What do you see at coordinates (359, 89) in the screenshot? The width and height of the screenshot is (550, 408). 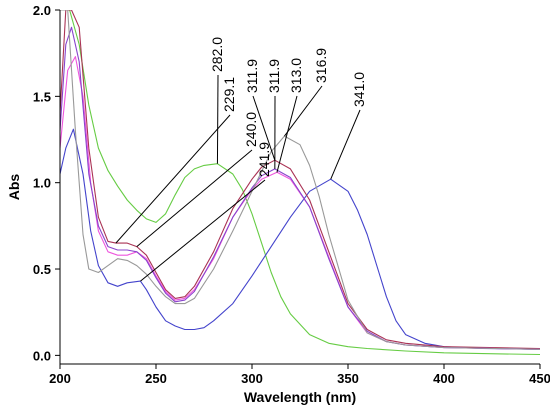 I see `peak-label: 341.0` at bounding box center [359, 89].